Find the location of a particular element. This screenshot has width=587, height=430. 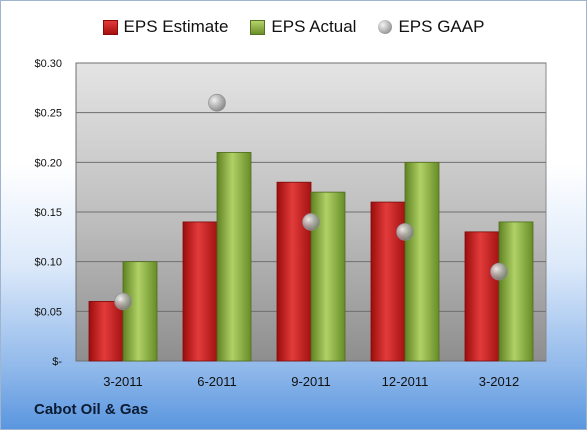

legend-item-gaap: EPS GAAP is located at coordinates (431, 27).